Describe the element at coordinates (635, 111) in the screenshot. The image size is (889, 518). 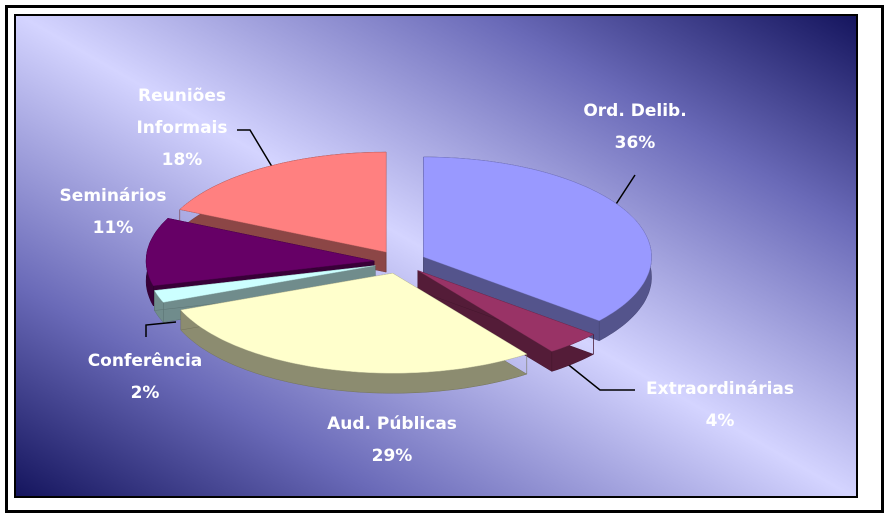
I see `category-label: Ord. Delib.` at that location.